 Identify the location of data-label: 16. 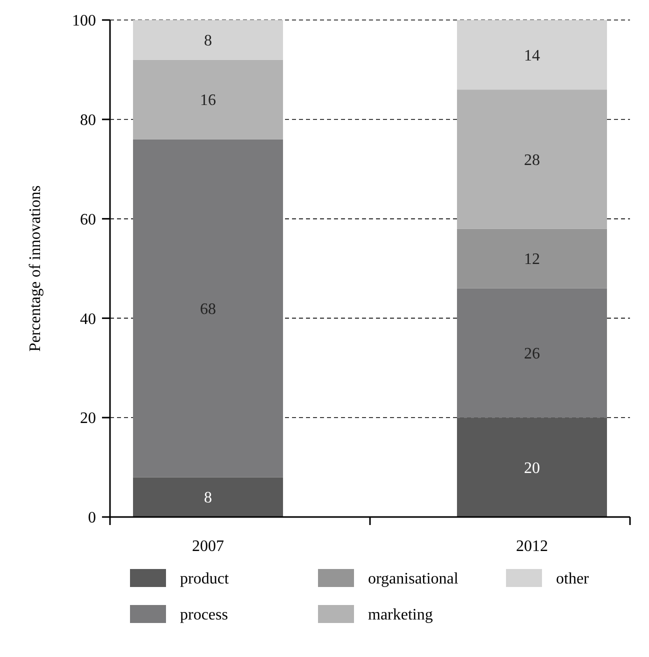
(208, 101).